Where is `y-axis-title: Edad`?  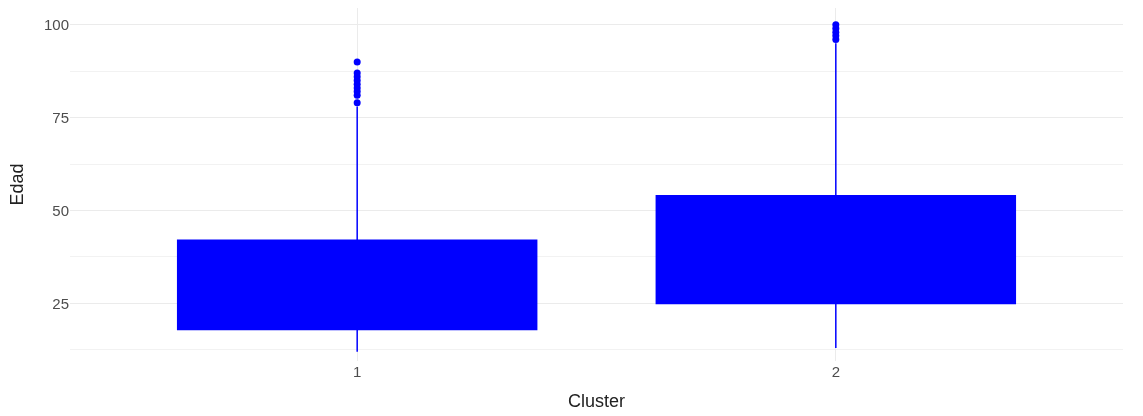
y-axis-title: Edad is located at coordinates (17, 184).